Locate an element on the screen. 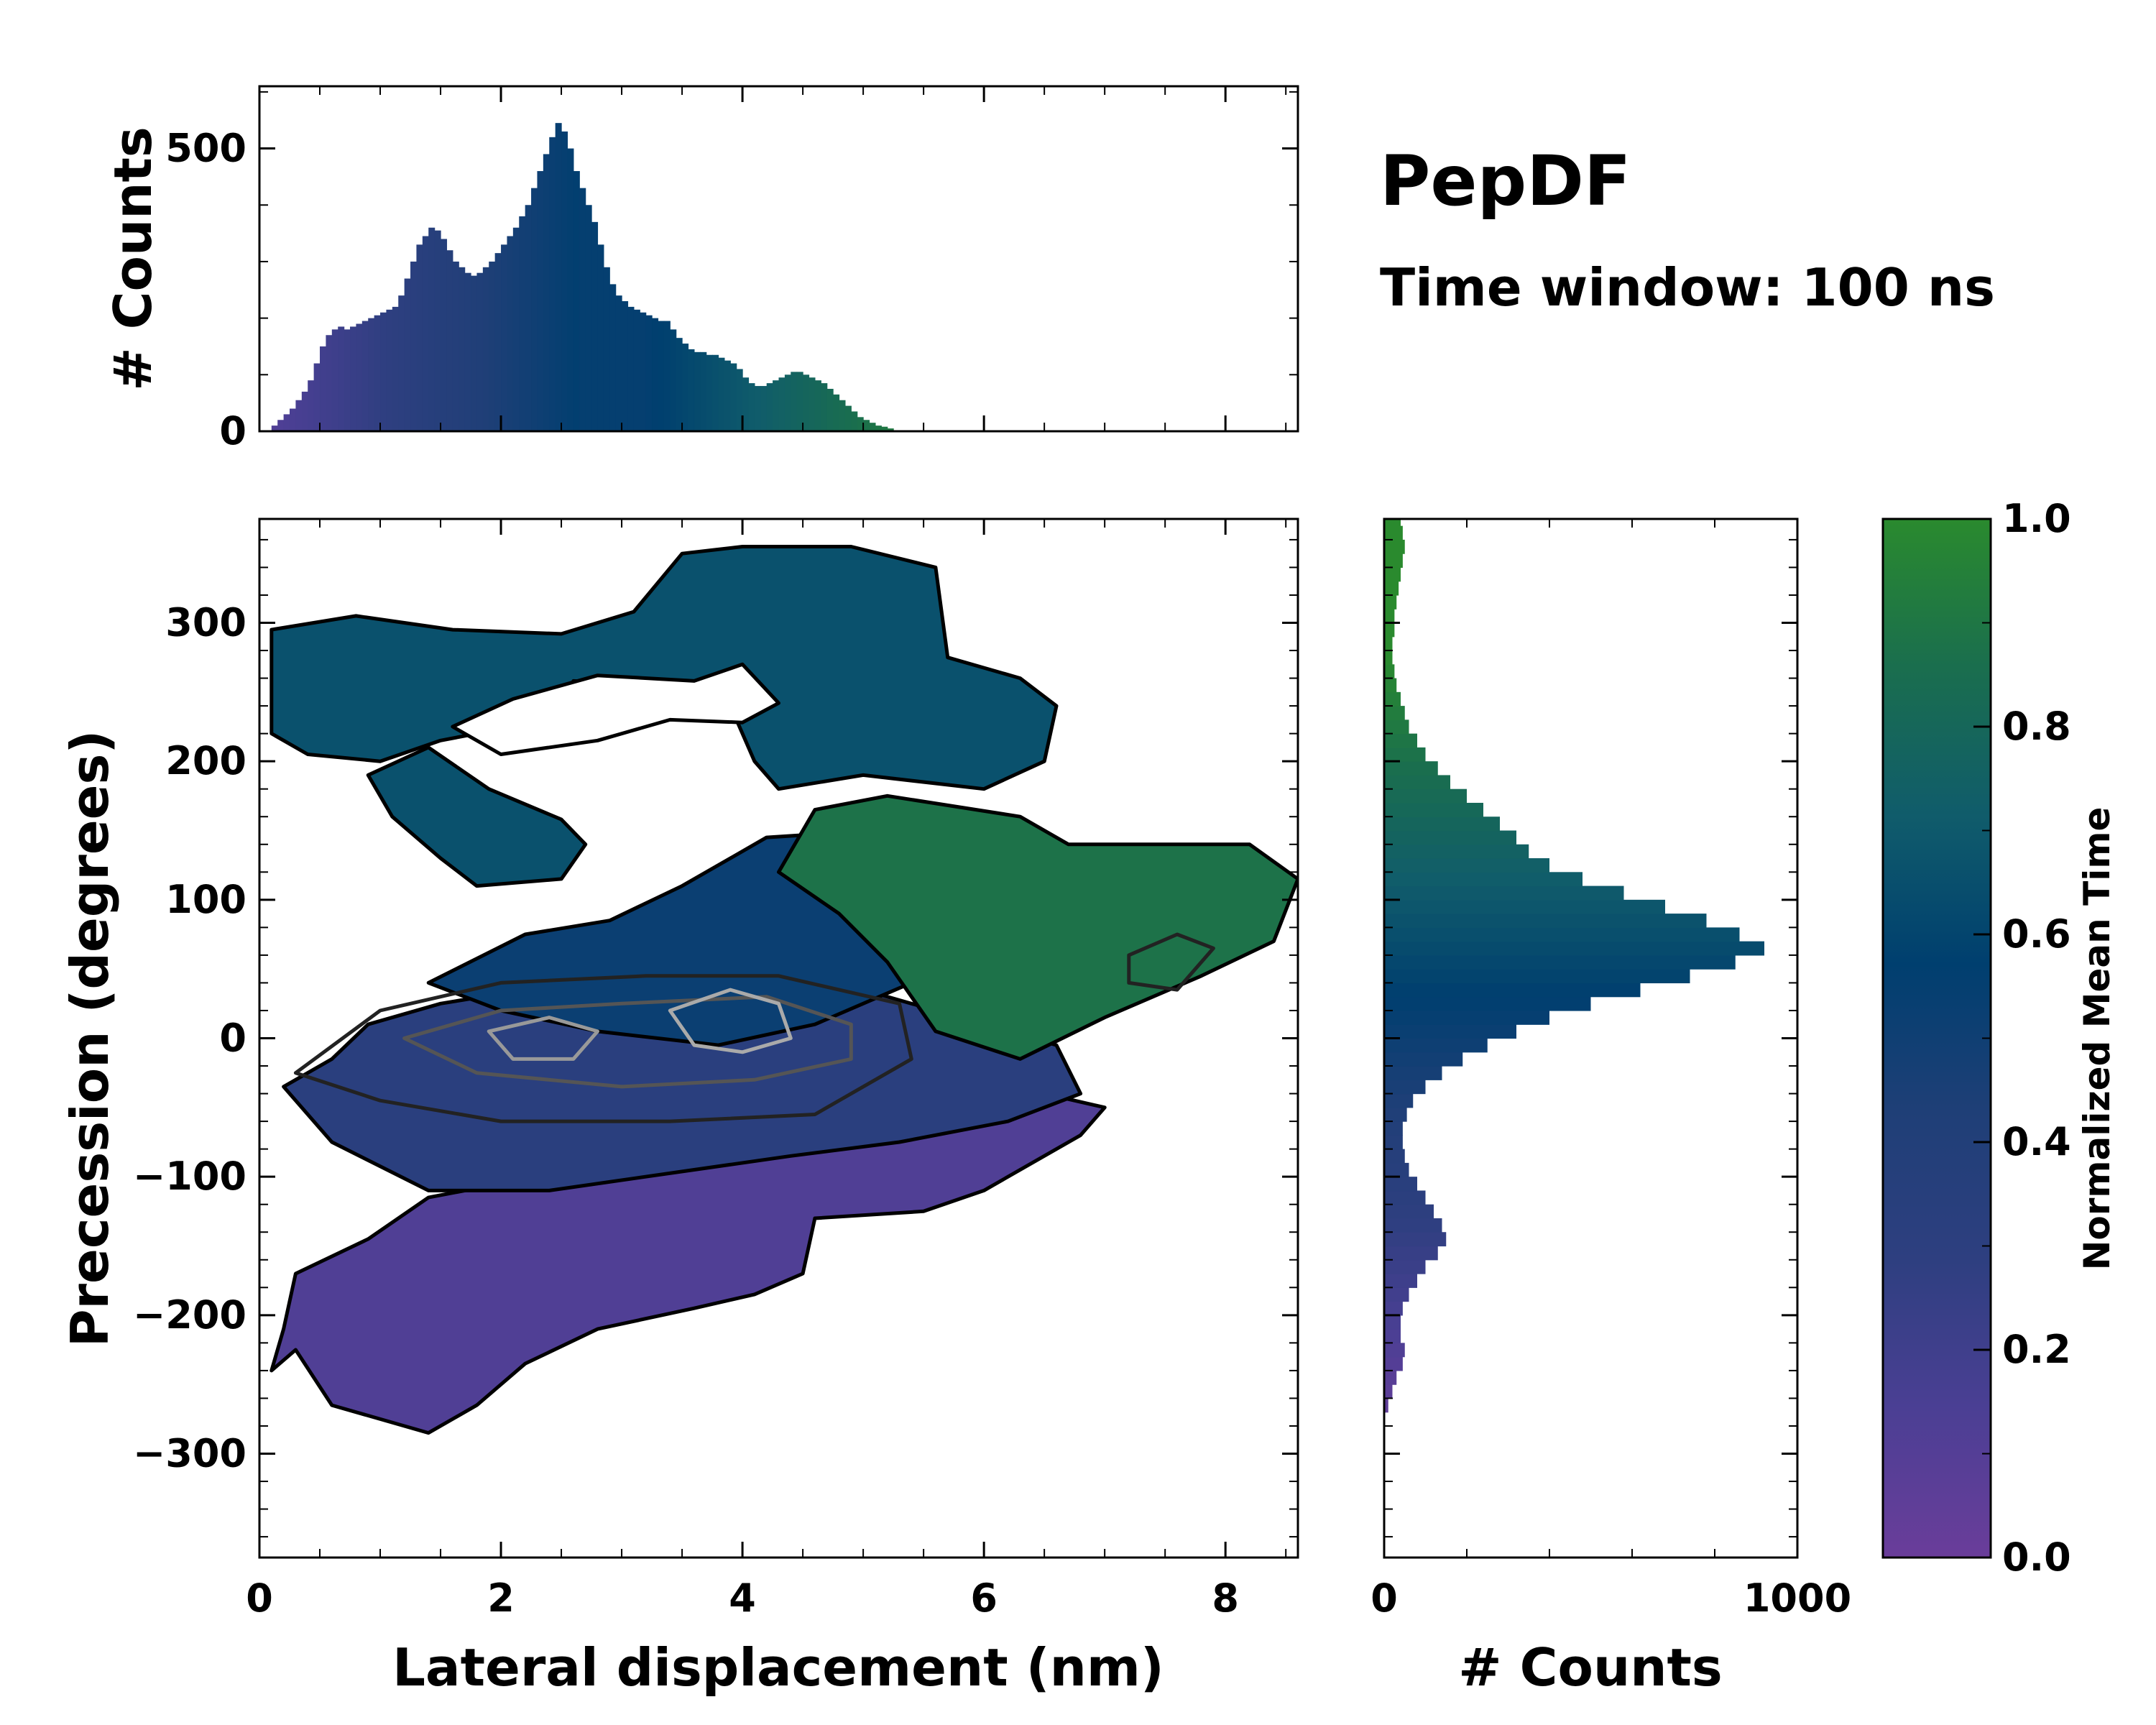  figure-subtitle: Time window: 100 ns is located at coordinates (1687, 287).